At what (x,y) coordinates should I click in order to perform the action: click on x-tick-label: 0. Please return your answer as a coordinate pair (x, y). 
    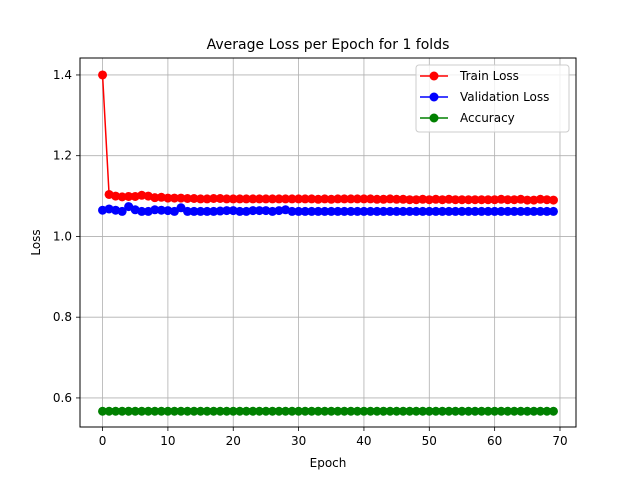
    Looking at the image, I should click on (103, 441).